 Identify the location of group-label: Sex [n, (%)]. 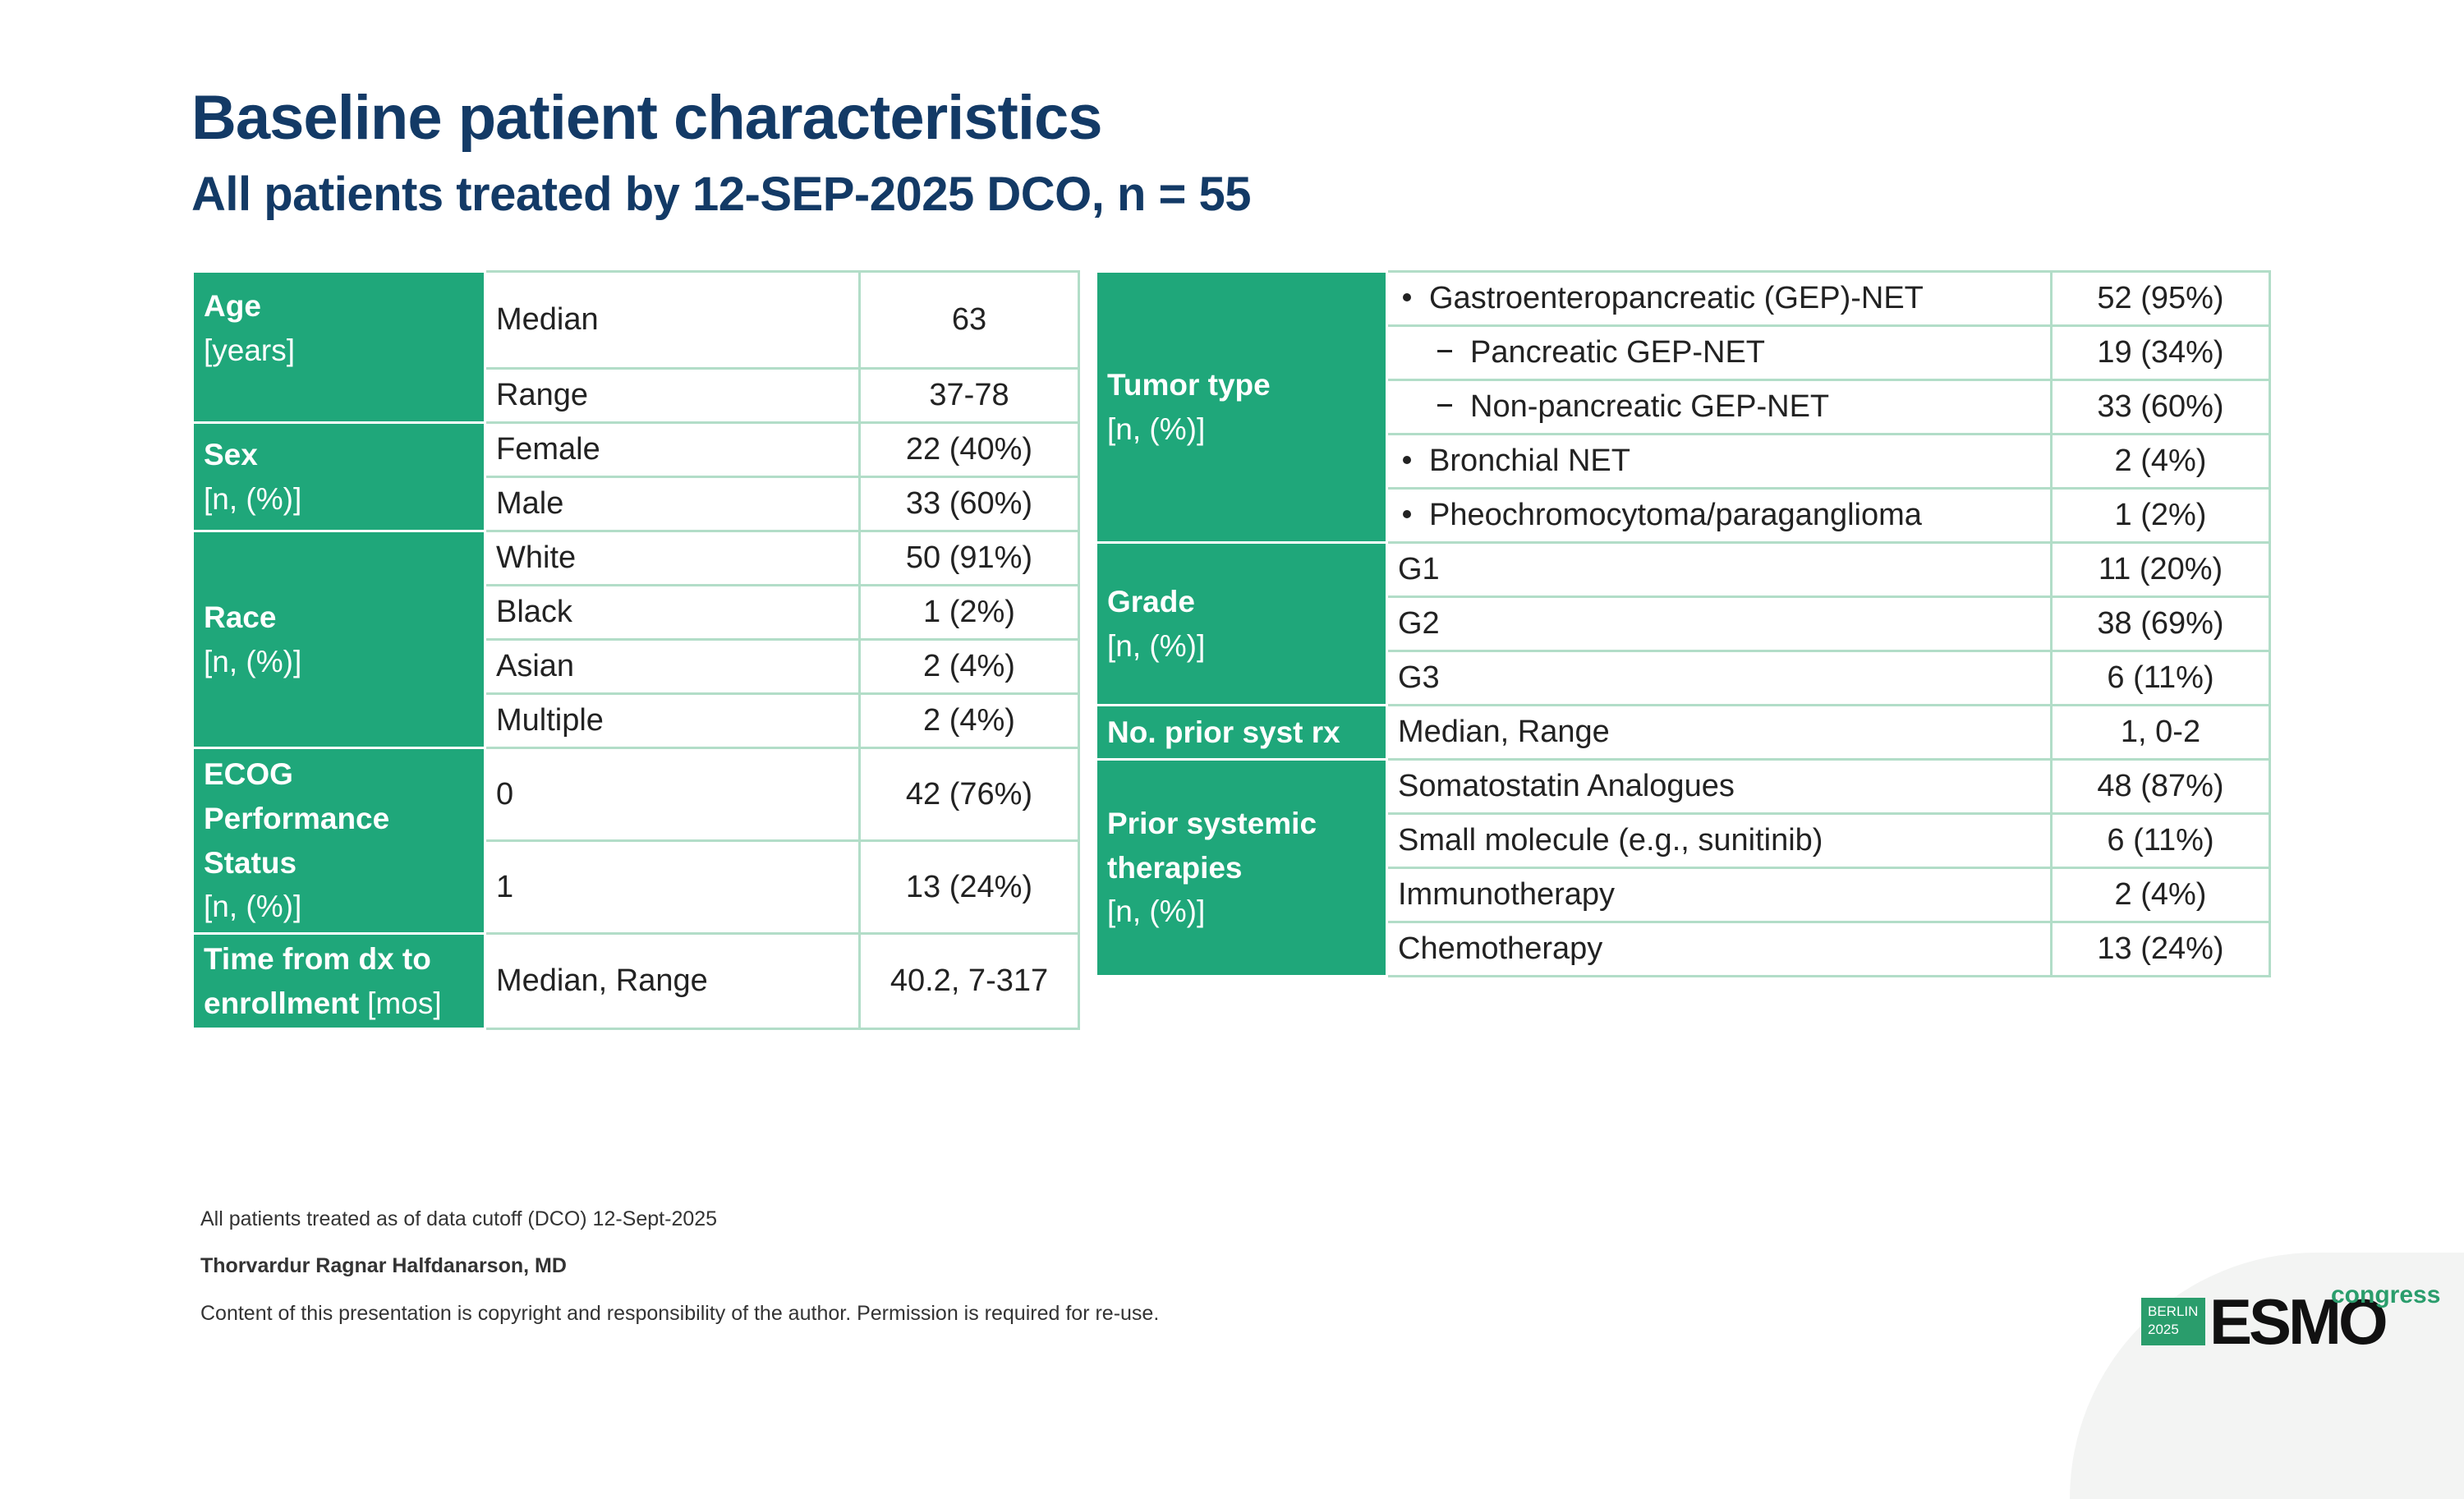
(338, 476).